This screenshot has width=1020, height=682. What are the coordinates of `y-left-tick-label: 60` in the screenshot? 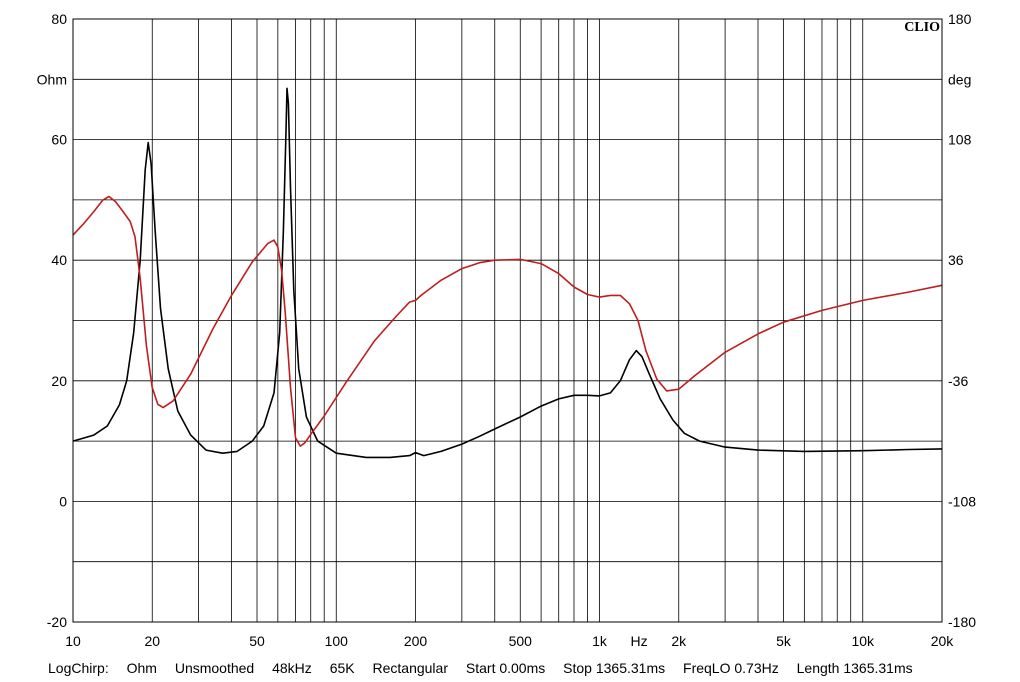 It's located at (59, 140).